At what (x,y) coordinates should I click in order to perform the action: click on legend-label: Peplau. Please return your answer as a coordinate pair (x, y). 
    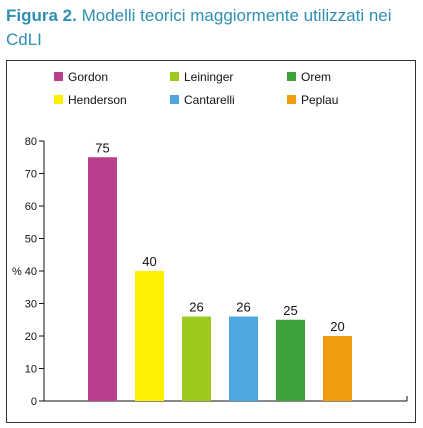
    Looking at the image, I should click on (319, 100).